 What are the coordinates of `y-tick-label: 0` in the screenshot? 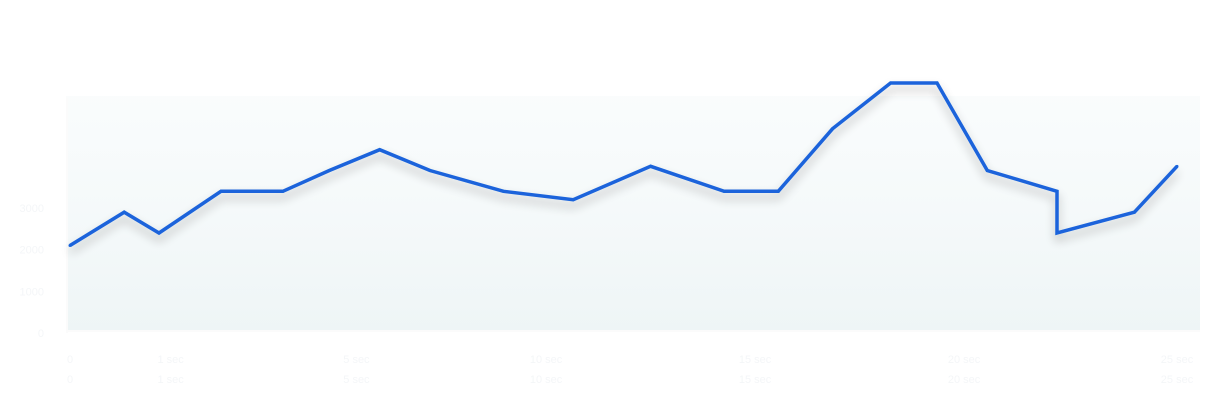 It's located at (41, 334).